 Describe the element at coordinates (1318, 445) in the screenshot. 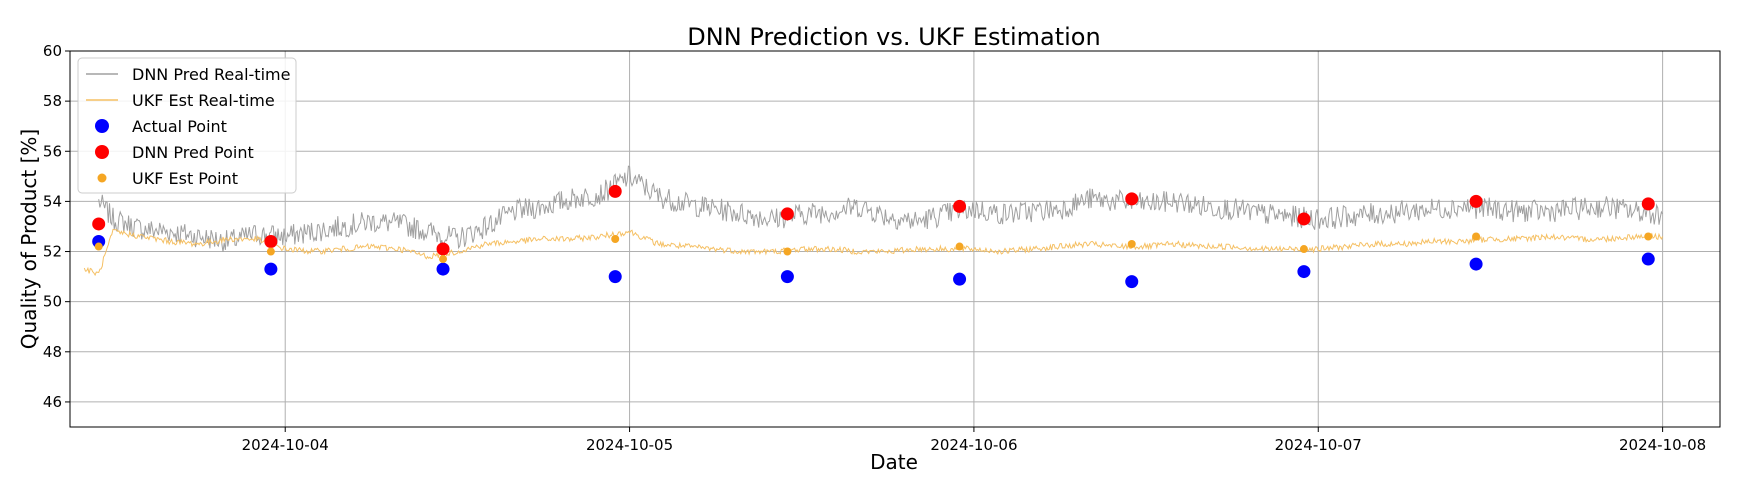

I see `x-tick-label: 2024-10-07` at that location.